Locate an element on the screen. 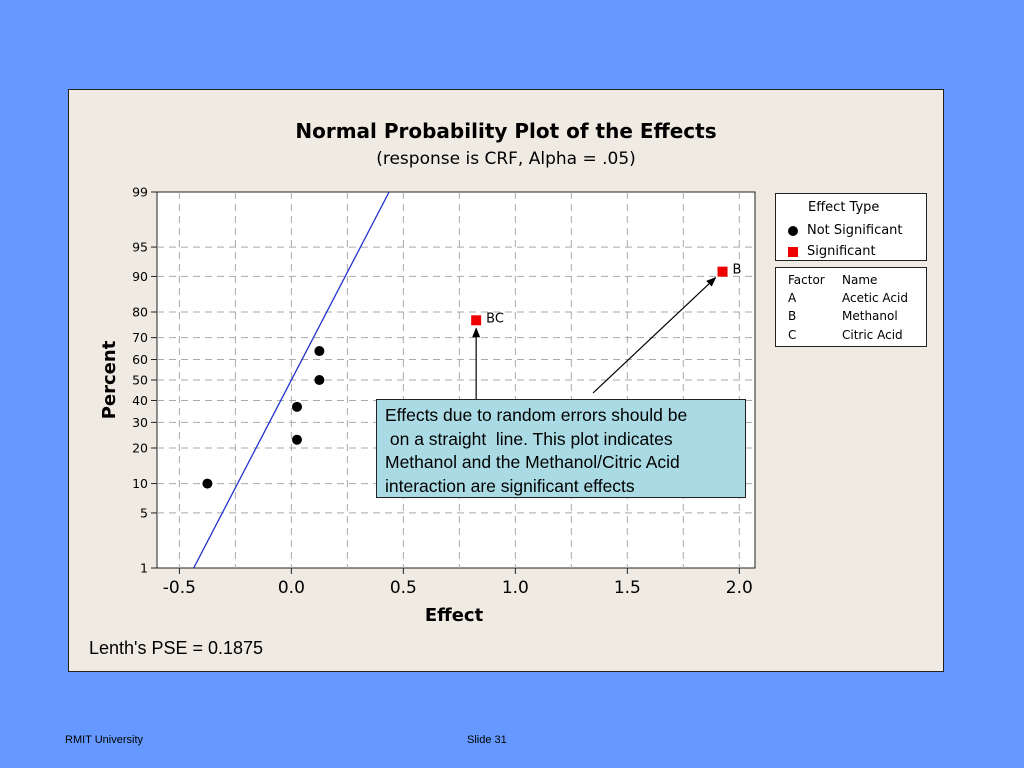 This screenshot has width=1024, height=768. arrow-to-b is located at coordinates (654, 335).